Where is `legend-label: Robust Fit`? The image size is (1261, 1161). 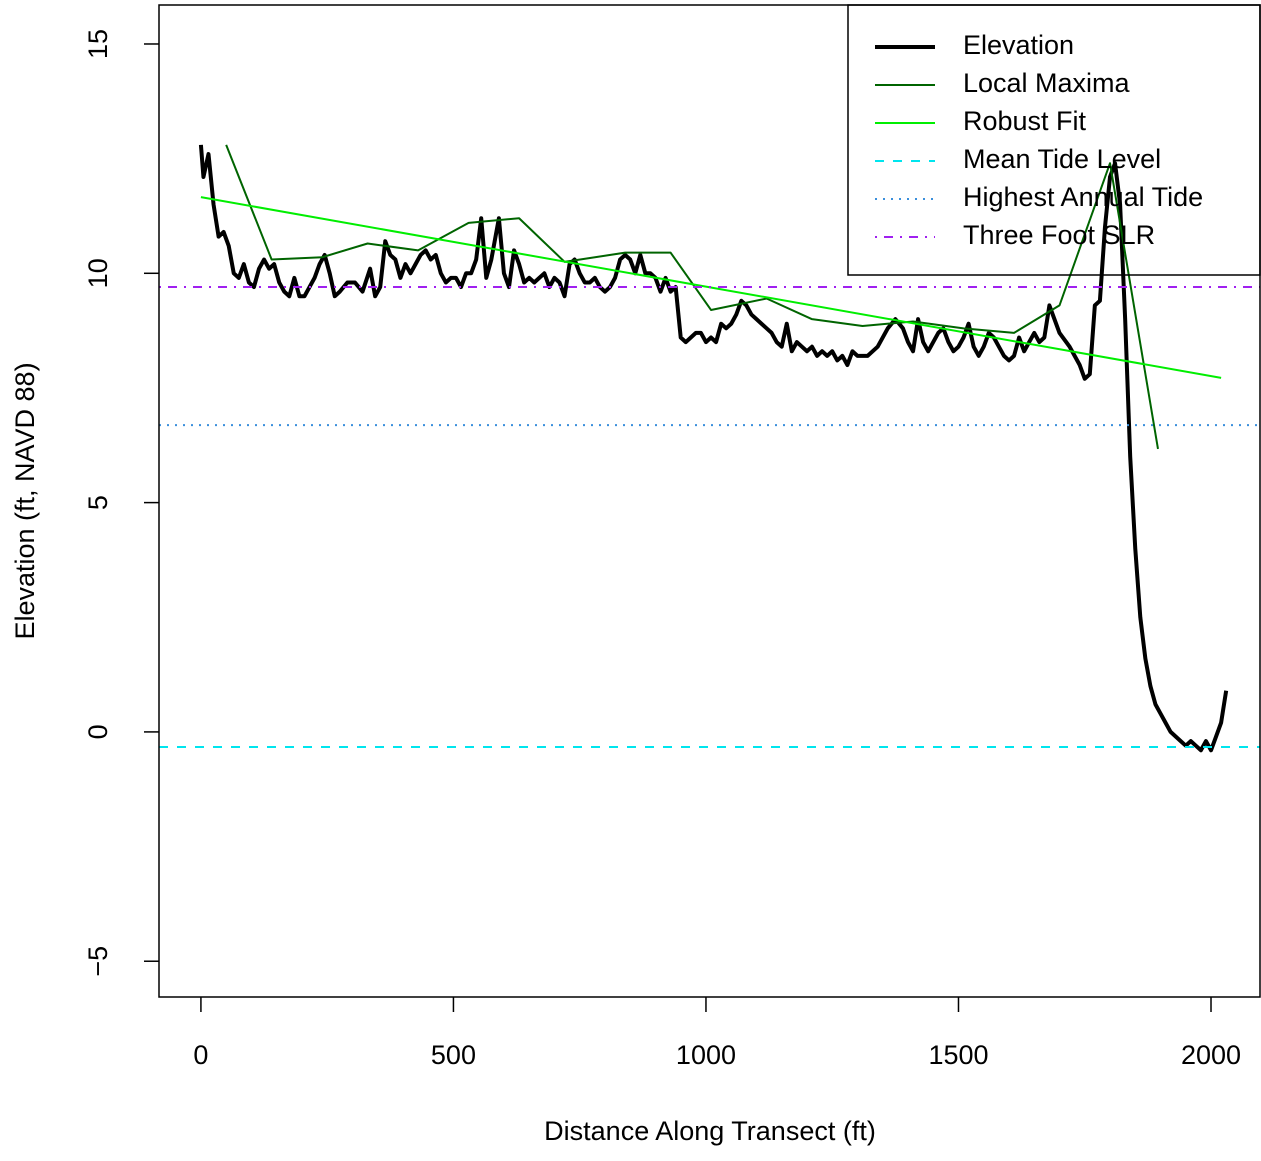 legend-label: Robust Fit is located at coordinates (1025, 121).